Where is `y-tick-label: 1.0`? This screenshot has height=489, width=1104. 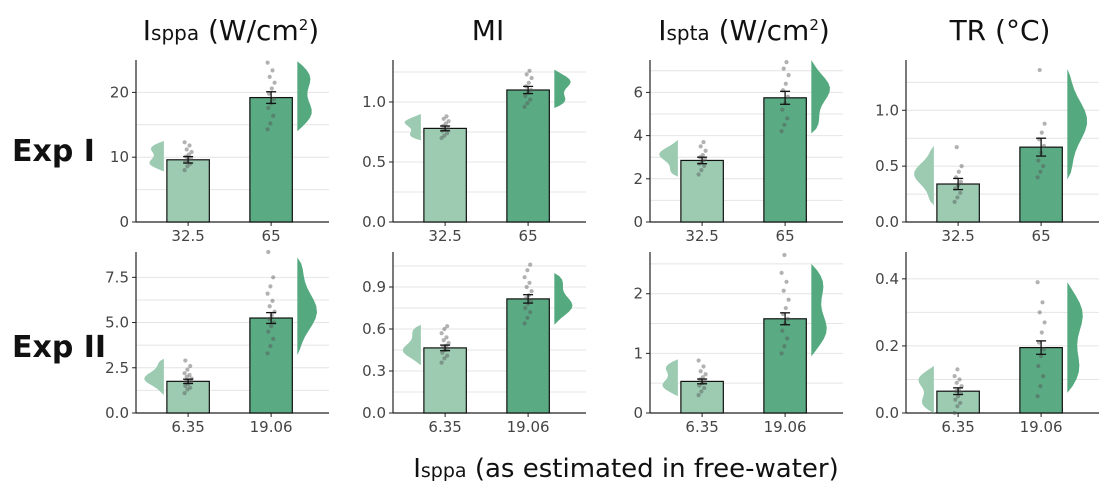 y-tick-label: 1.0 is located at coordinates (374, 102).